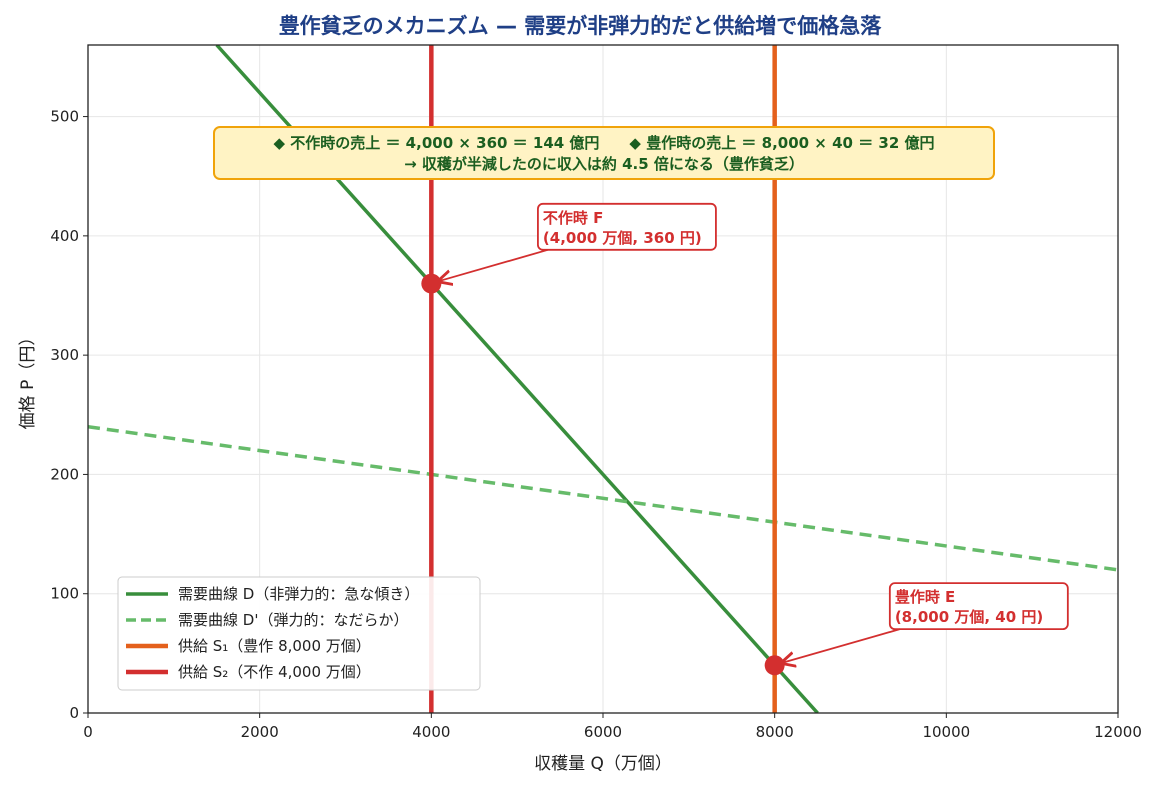 This screenshot has width=1160, height=791. What do you see at coordinates (274, 646) in the screenshot?
I see `legend-label-3: 供給 S₁（豊作 8,000 万個）` at bounding box center [274, 646].